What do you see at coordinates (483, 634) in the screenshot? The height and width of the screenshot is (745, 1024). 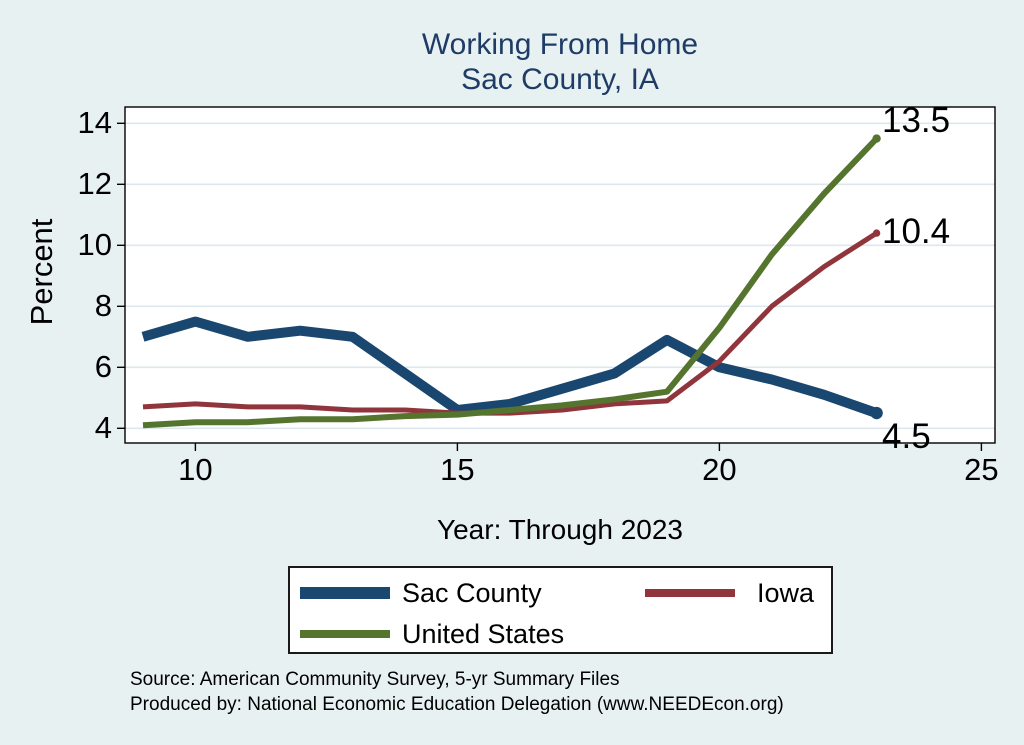 I see `legend-label-united-states: United States` at bounding box center [483, 634].